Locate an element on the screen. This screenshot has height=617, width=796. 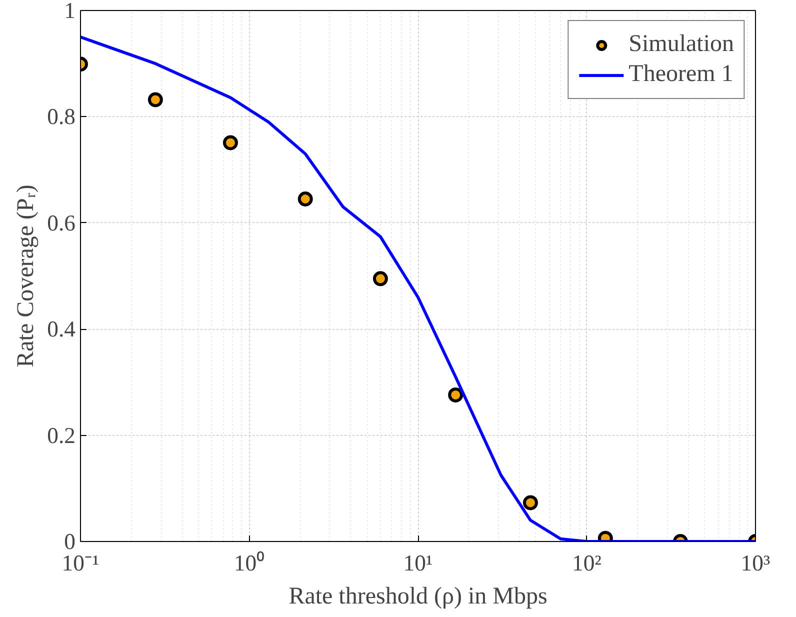
y-tick-label: 0.4 is located at coordinates (61, 329).